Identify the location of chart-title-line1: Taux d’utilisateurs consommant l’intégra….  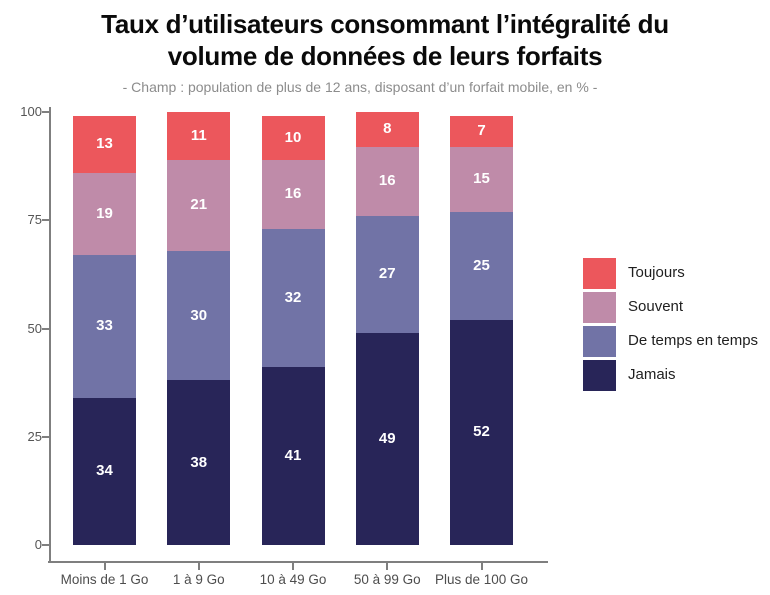
(385, 24).